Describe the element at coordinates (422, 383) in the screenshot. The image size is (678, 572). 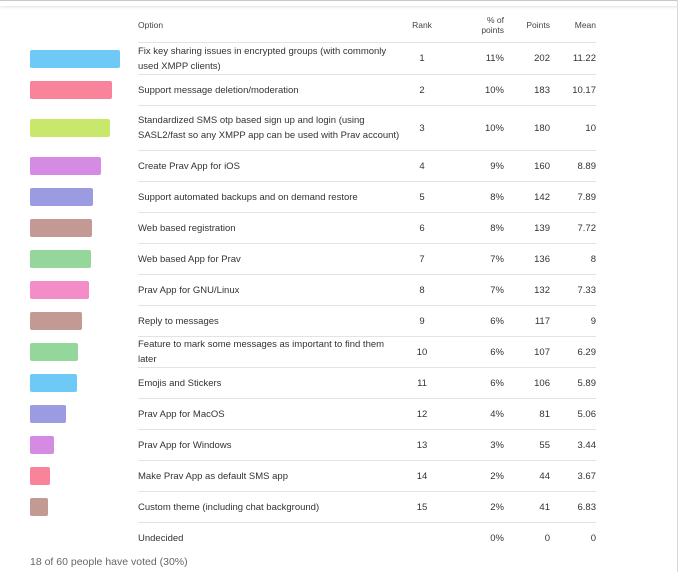
I see `rank-value: 11` at that location.